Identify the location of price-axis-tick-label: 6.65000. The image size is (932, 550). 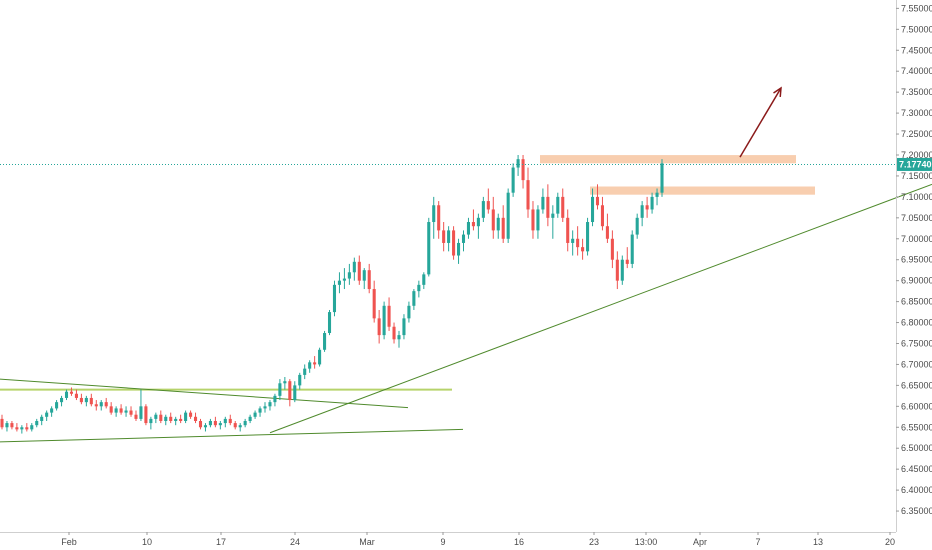
(916, 385).